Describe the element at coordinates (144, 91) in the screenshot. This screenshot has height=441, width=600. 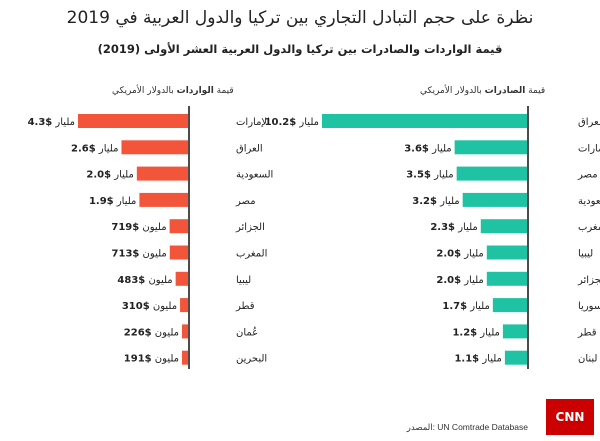
I see `imports-label-suffix: بالدولار الأمريكي` at that location.